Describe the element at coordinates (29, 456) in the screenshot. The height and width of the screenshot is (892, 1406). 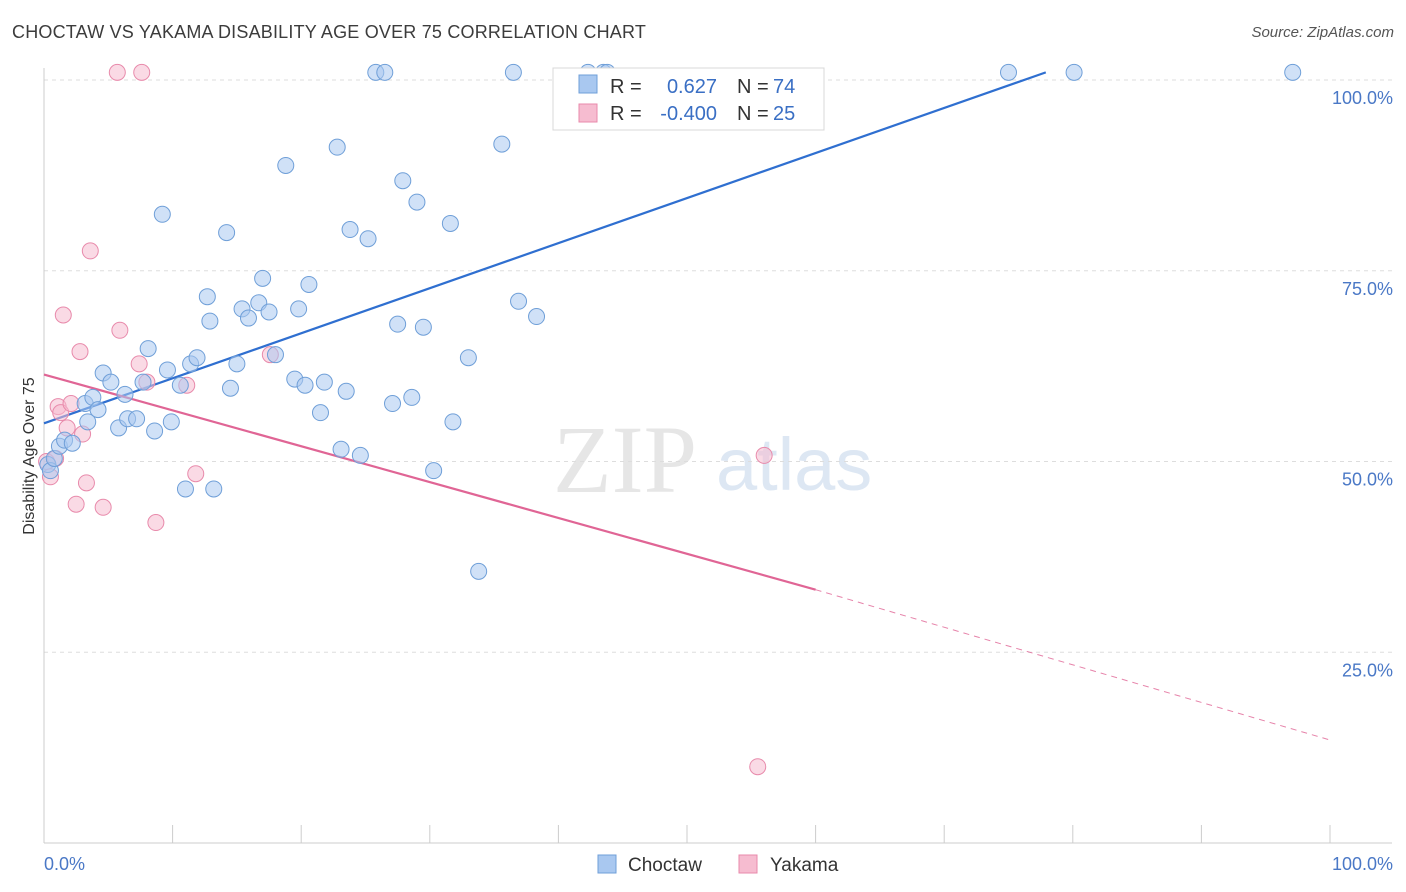
I see `y-axis-title: Disability Age Over 75` at that location.